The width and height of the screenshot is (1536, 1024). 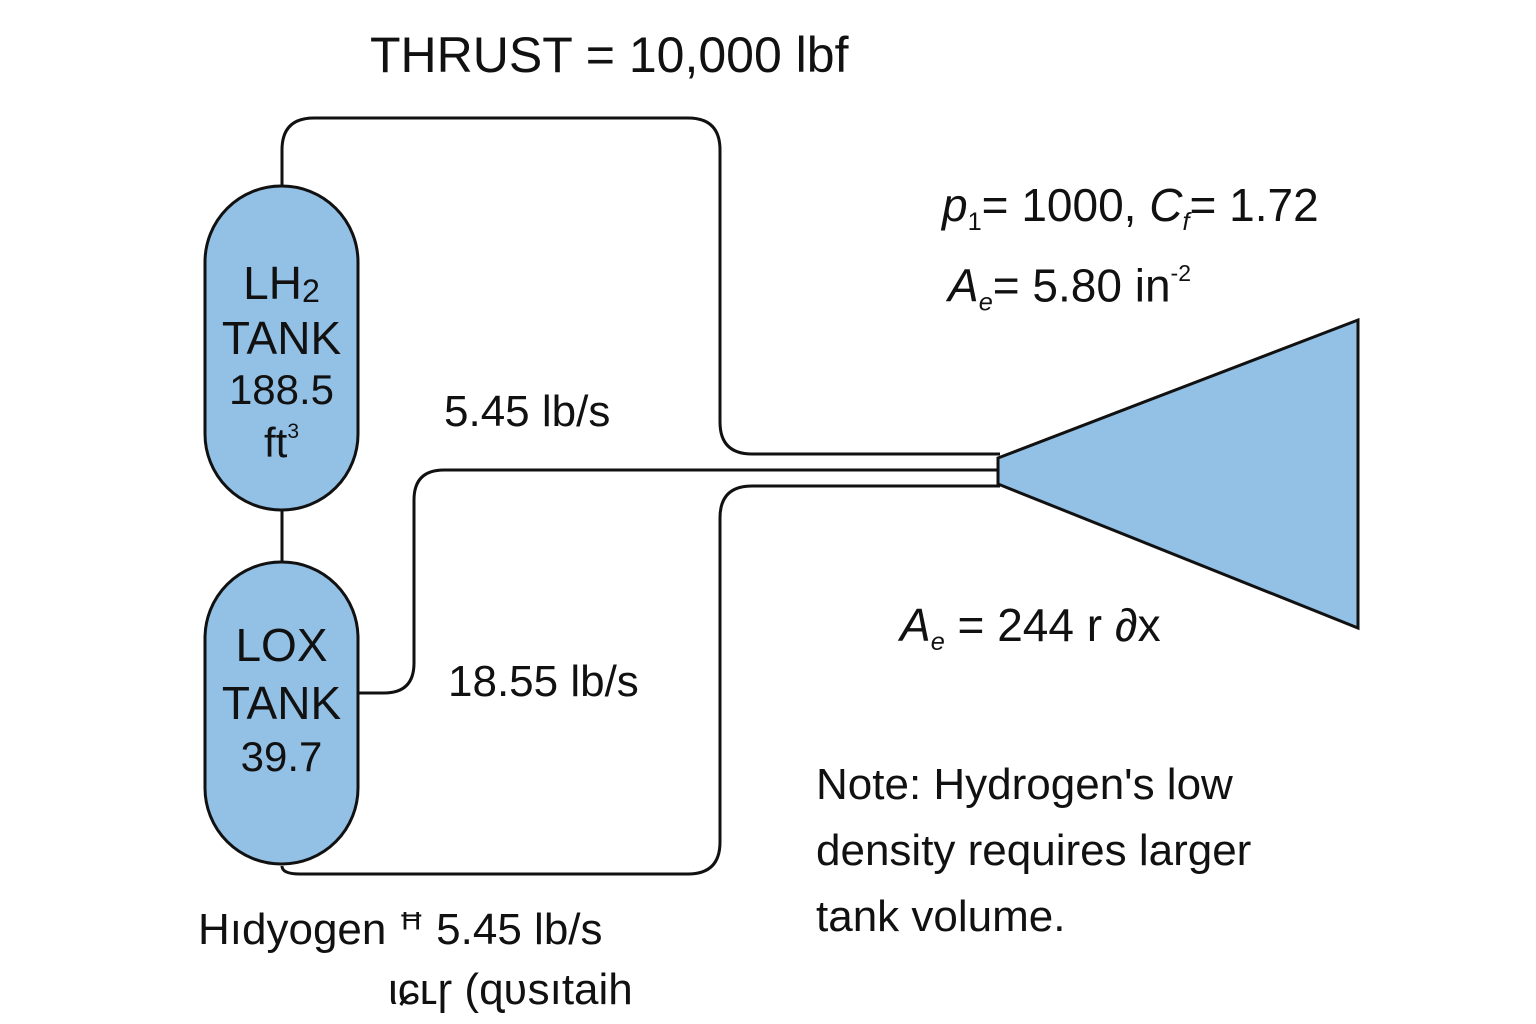 I want to click on chamber-pressure-thrust-coefficient: p1= 1000, Cf= 1.72, so click(x=1130, y=207).